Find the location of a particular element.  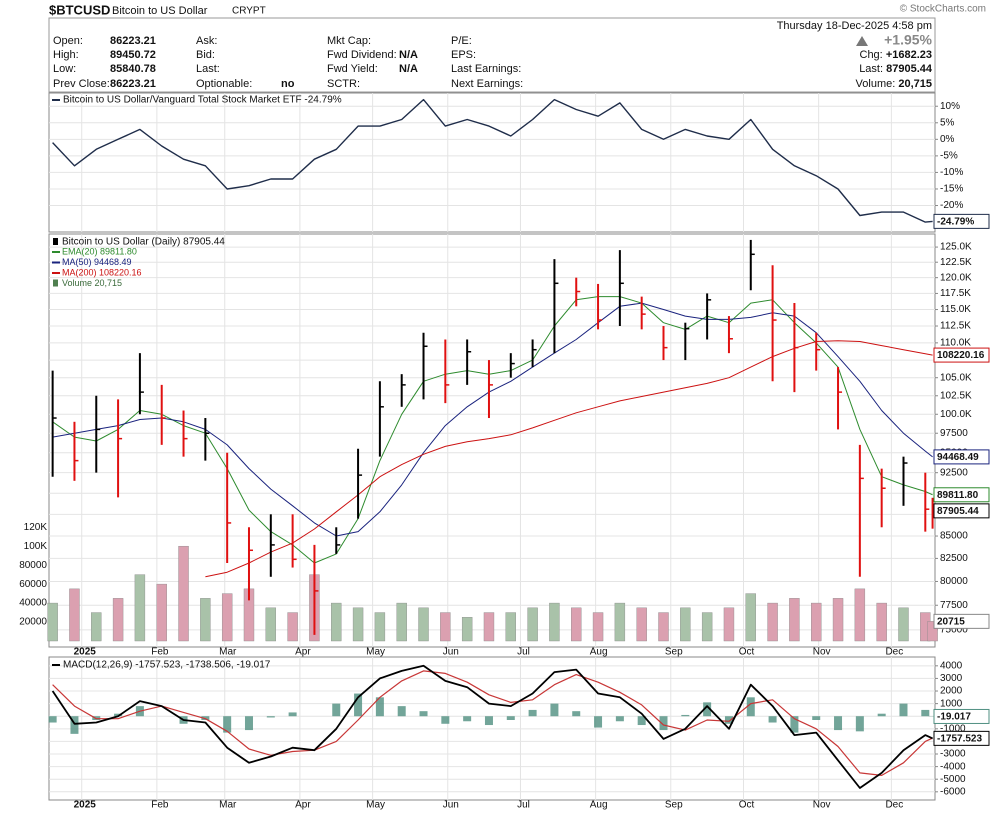

field-label: Prev Close: is located at coordinates (81, 84).